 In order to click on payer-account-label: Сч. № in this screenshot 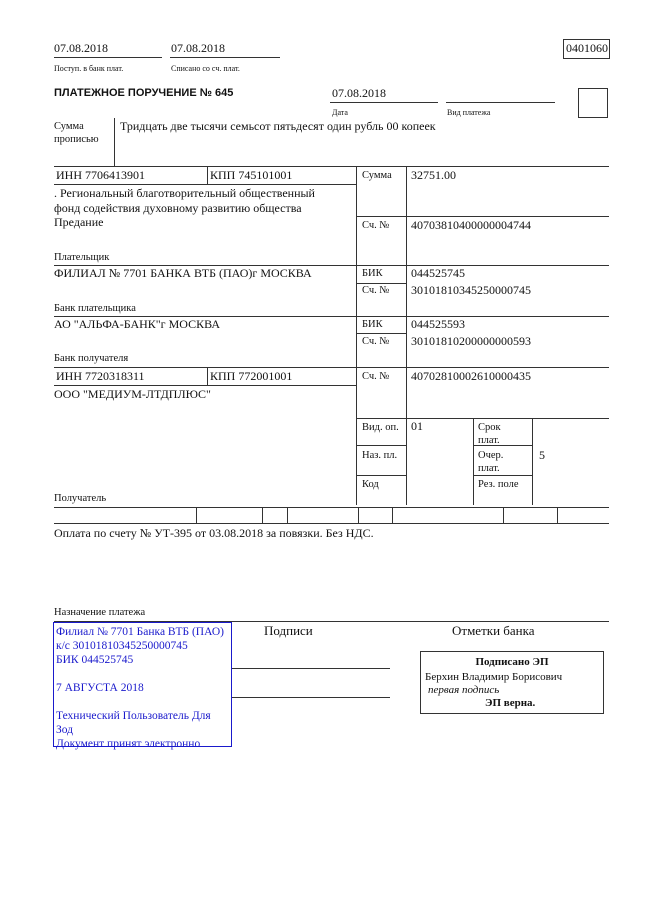, I will do `click(376, 225)`.